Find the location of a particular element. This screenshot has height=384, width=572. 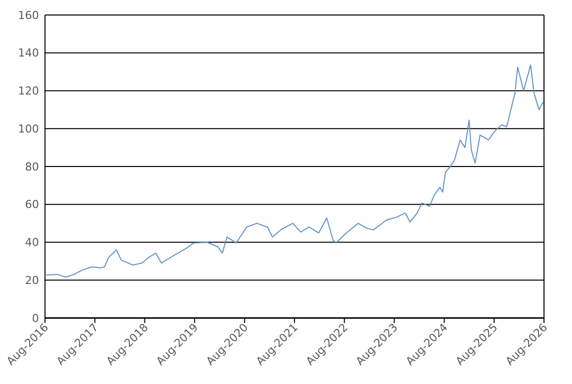

y-tick-label: 140 is located at coordinates (28, 53).